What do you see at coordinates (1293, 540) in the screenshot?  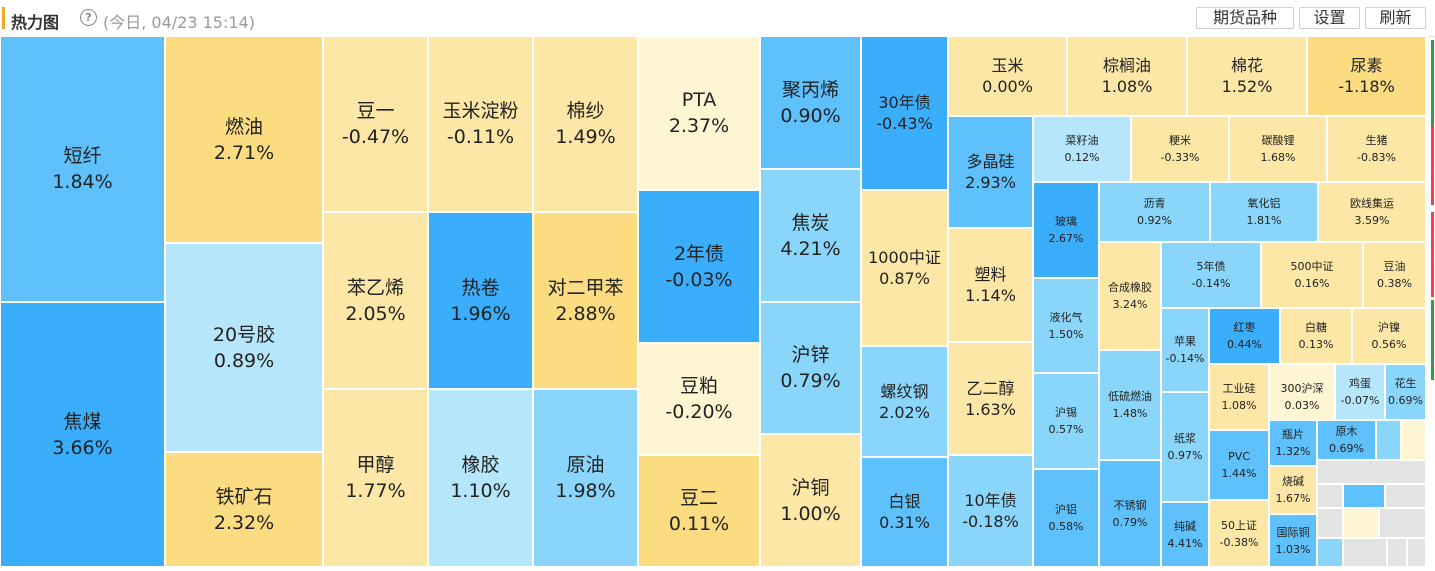 I see `heatmap-tile: 国际铜 1.03%` at bounding box center [1293, 540].